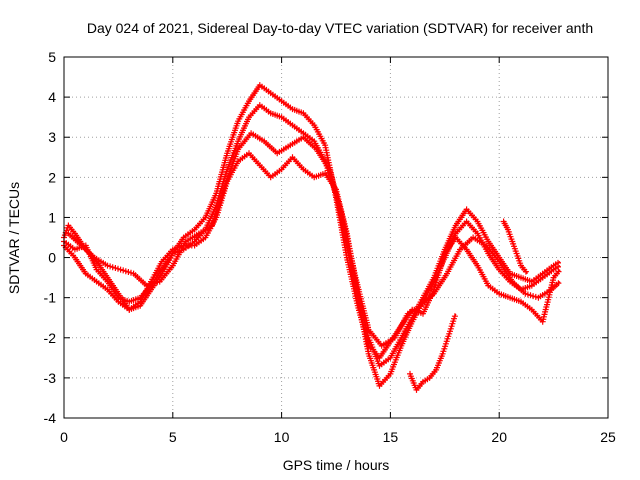  Describe the element at coordinates (338, 437) in the screenshot. I see `x-tick-labels: 0 5 10 15 20 25` at that location.